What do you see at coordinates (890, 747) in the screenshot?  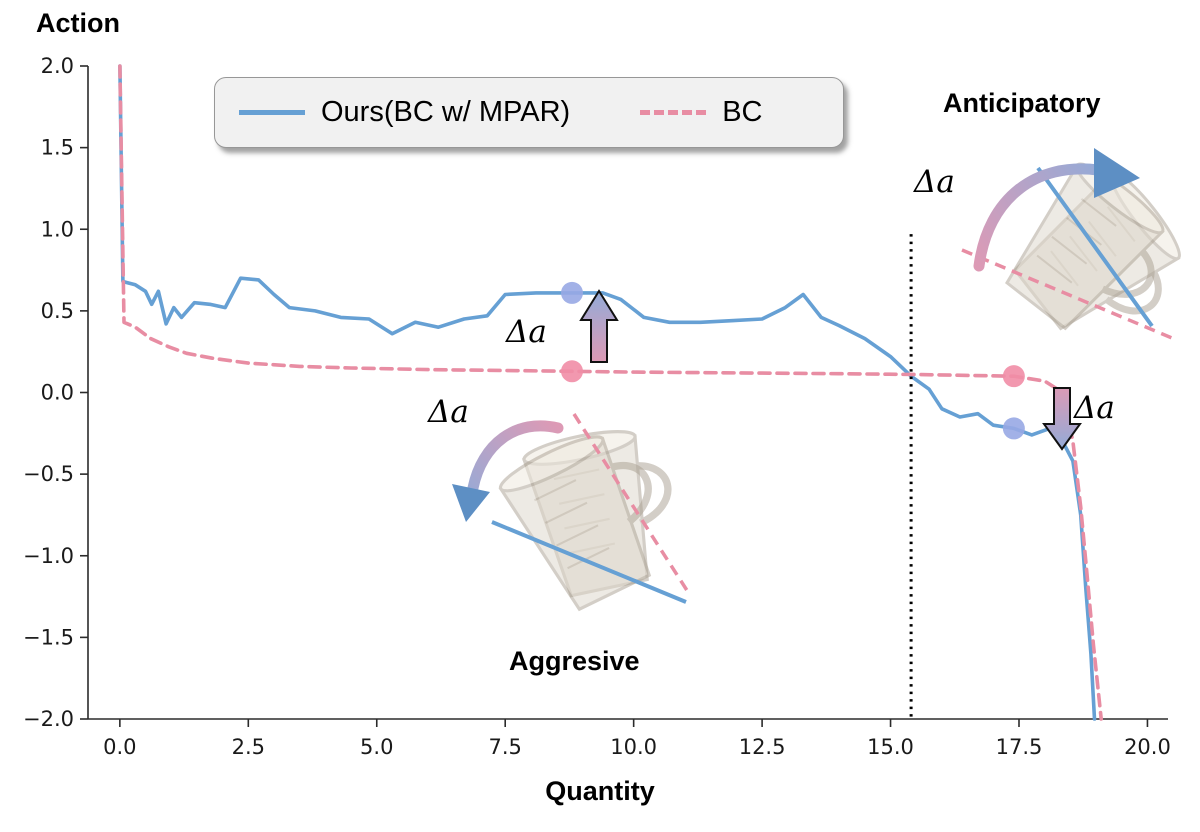 I see `x-tick-label: 15.0` at bounding box center [890, 747].